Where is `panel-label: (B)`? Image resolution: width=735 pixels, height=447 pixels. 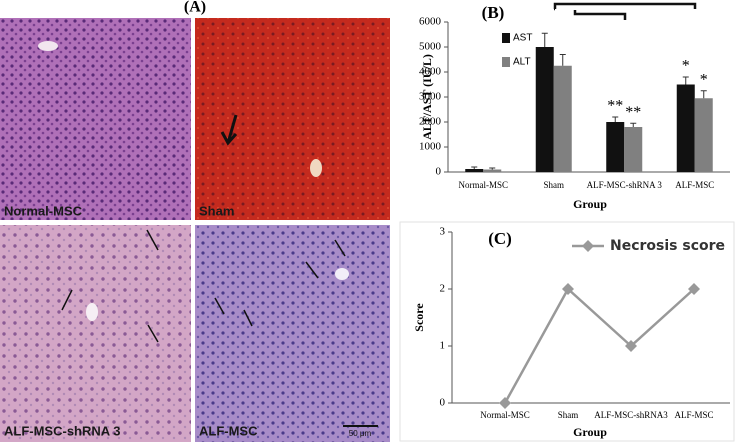
panel-label: (B) is located at coordinates (493, 12).